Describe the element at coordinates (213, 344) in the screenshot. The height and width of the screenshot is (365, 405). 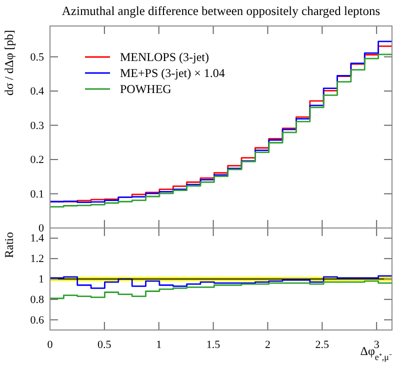
I see `x-tick-label: 1.5` at that location.